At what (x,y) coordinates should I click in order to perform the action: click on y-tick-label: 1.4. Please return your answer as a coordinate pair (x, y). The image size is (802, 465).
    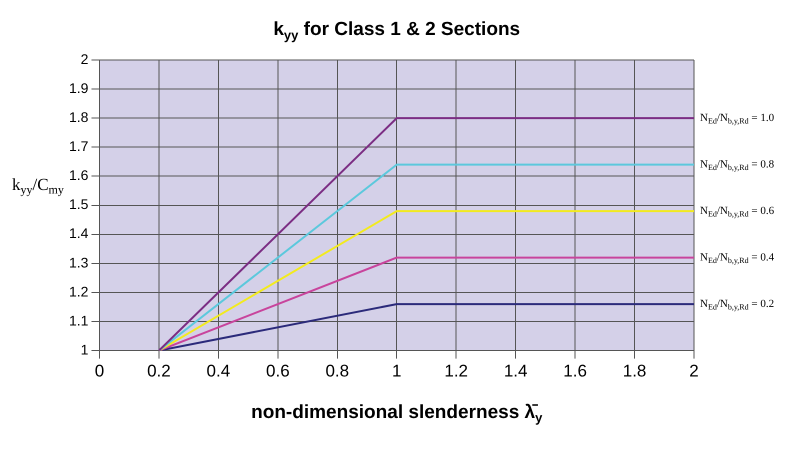
    Looking at the image, I should click on (78, 233).